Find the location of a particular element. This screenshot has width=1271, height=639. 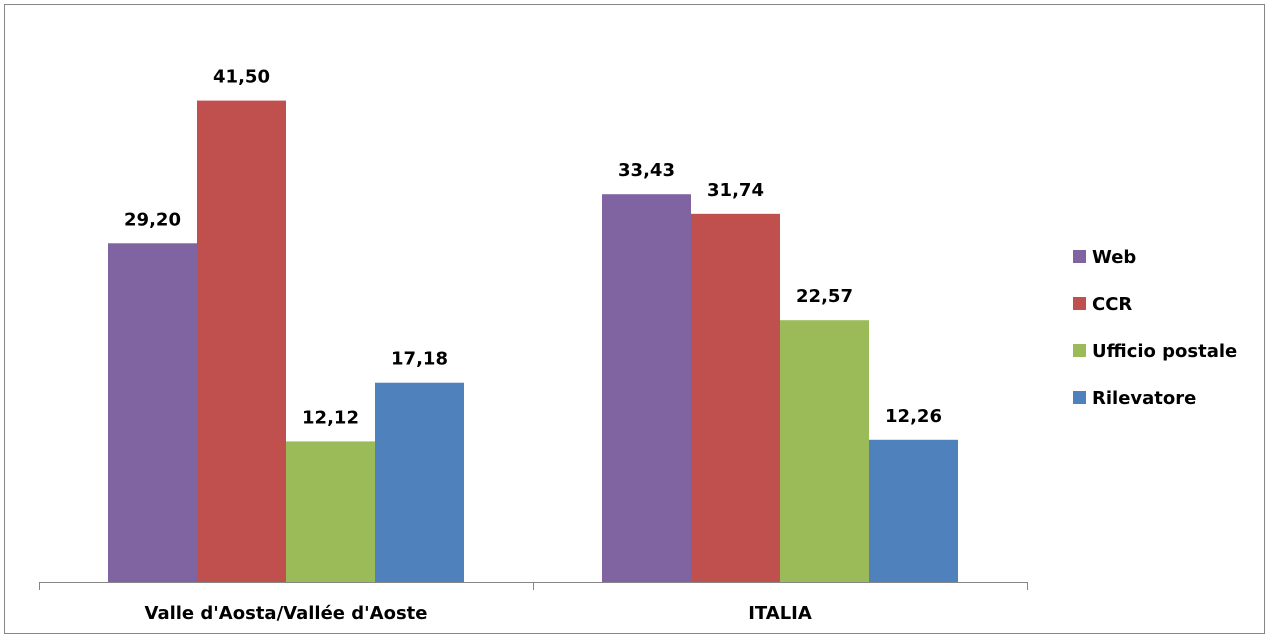

data-label: 12,12 is located at coordinates (330, 417).